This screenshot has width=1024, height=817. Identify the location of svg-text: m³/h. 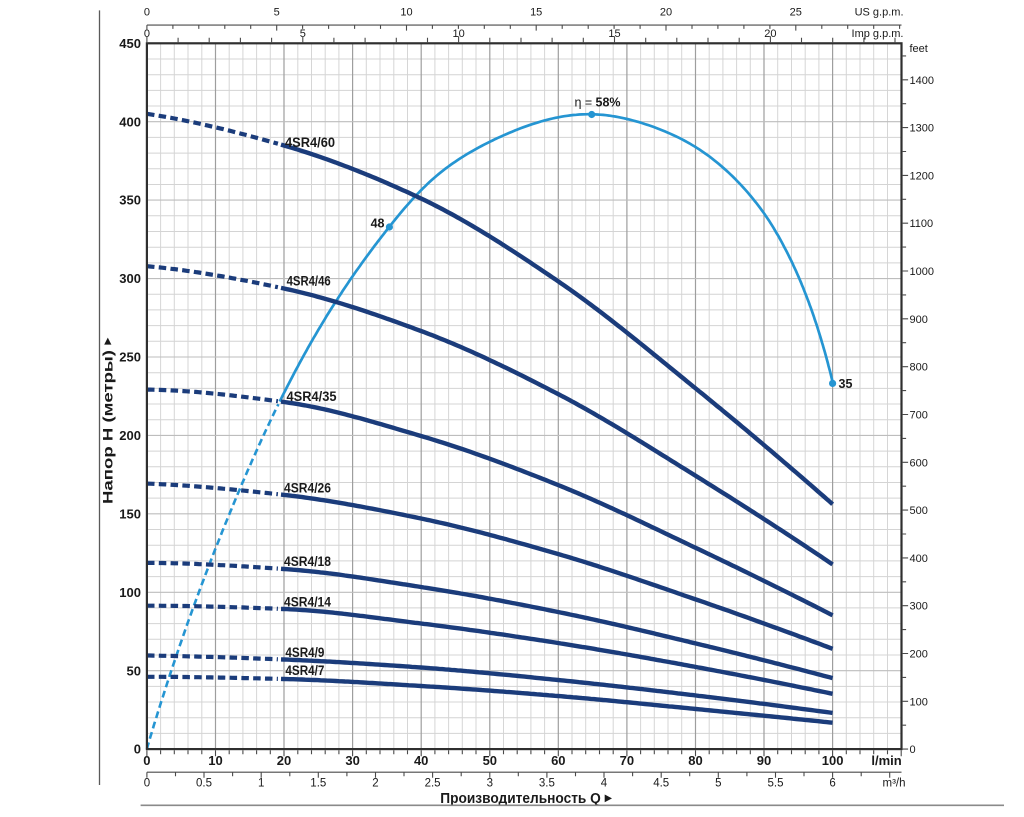
(894, 784).